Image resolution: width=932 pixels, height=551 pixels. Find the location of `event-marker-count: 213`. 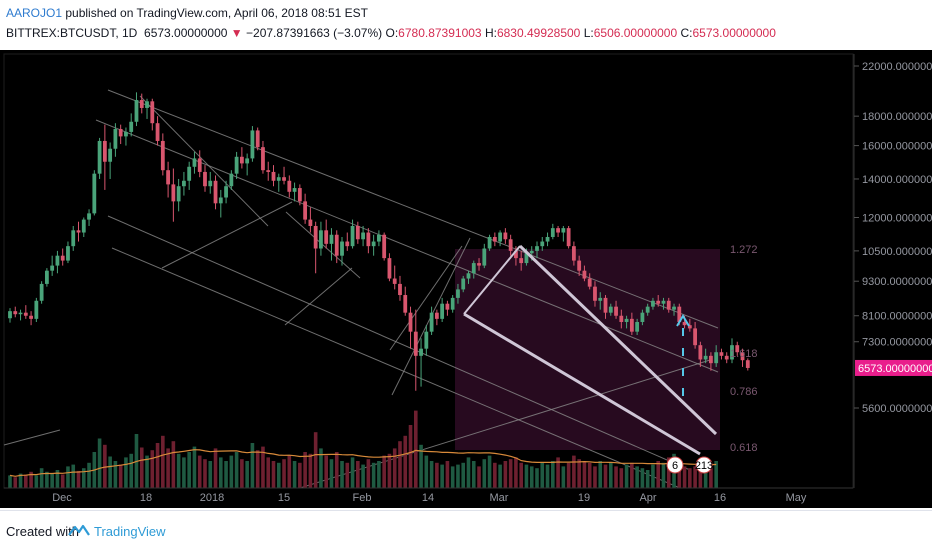

event-marker-count: 213 is located at coordinates (704, 466).